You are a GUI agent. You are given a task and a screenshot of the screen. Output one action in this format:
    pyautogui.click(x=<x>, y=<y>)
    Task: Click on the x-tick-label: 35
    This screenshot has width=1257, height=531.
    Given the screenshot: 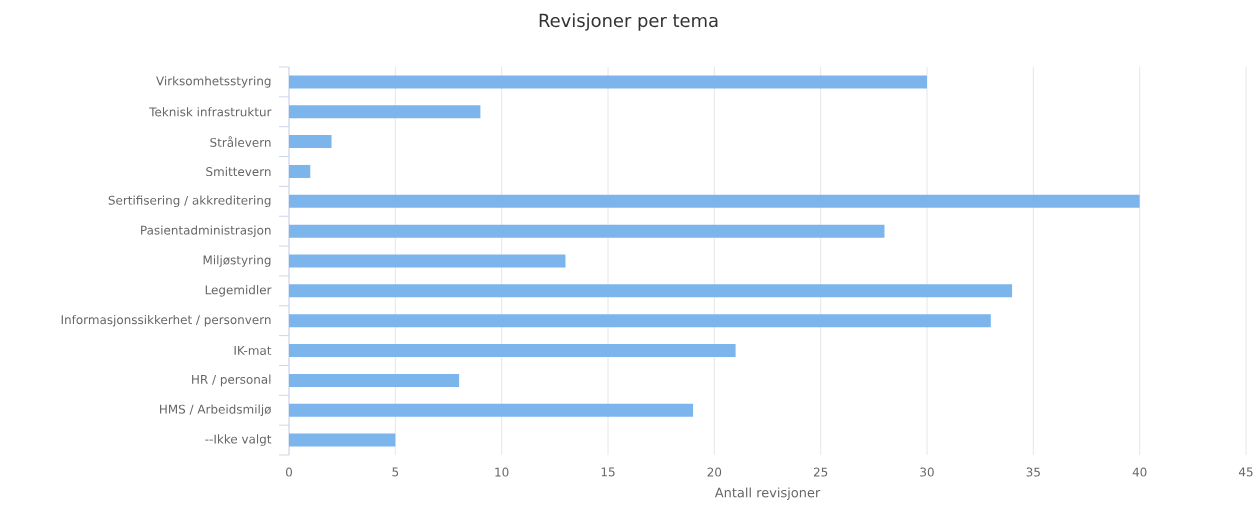 What is the action you would take?
    pyautogui.click(x=1033, y=472)
    